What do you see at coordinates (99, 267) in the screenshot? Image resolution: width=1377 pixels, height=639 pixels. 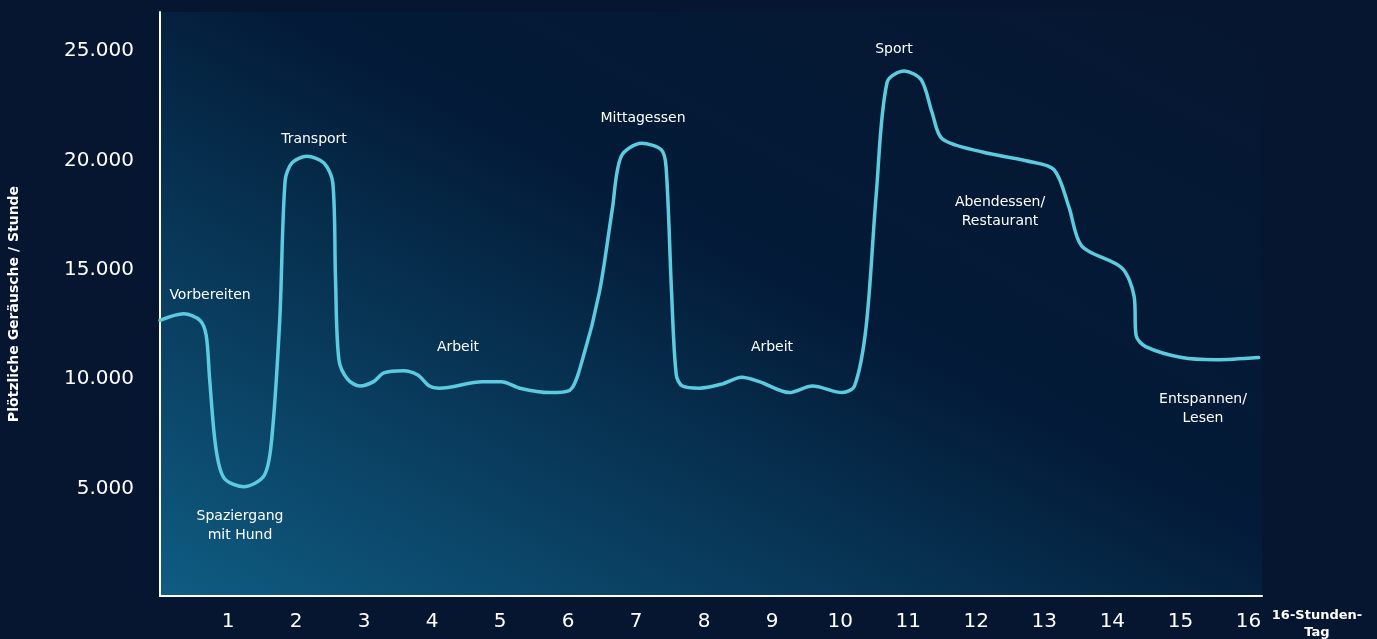 I see `y-tick-label: 15.000` at bounding box center [99, 267].